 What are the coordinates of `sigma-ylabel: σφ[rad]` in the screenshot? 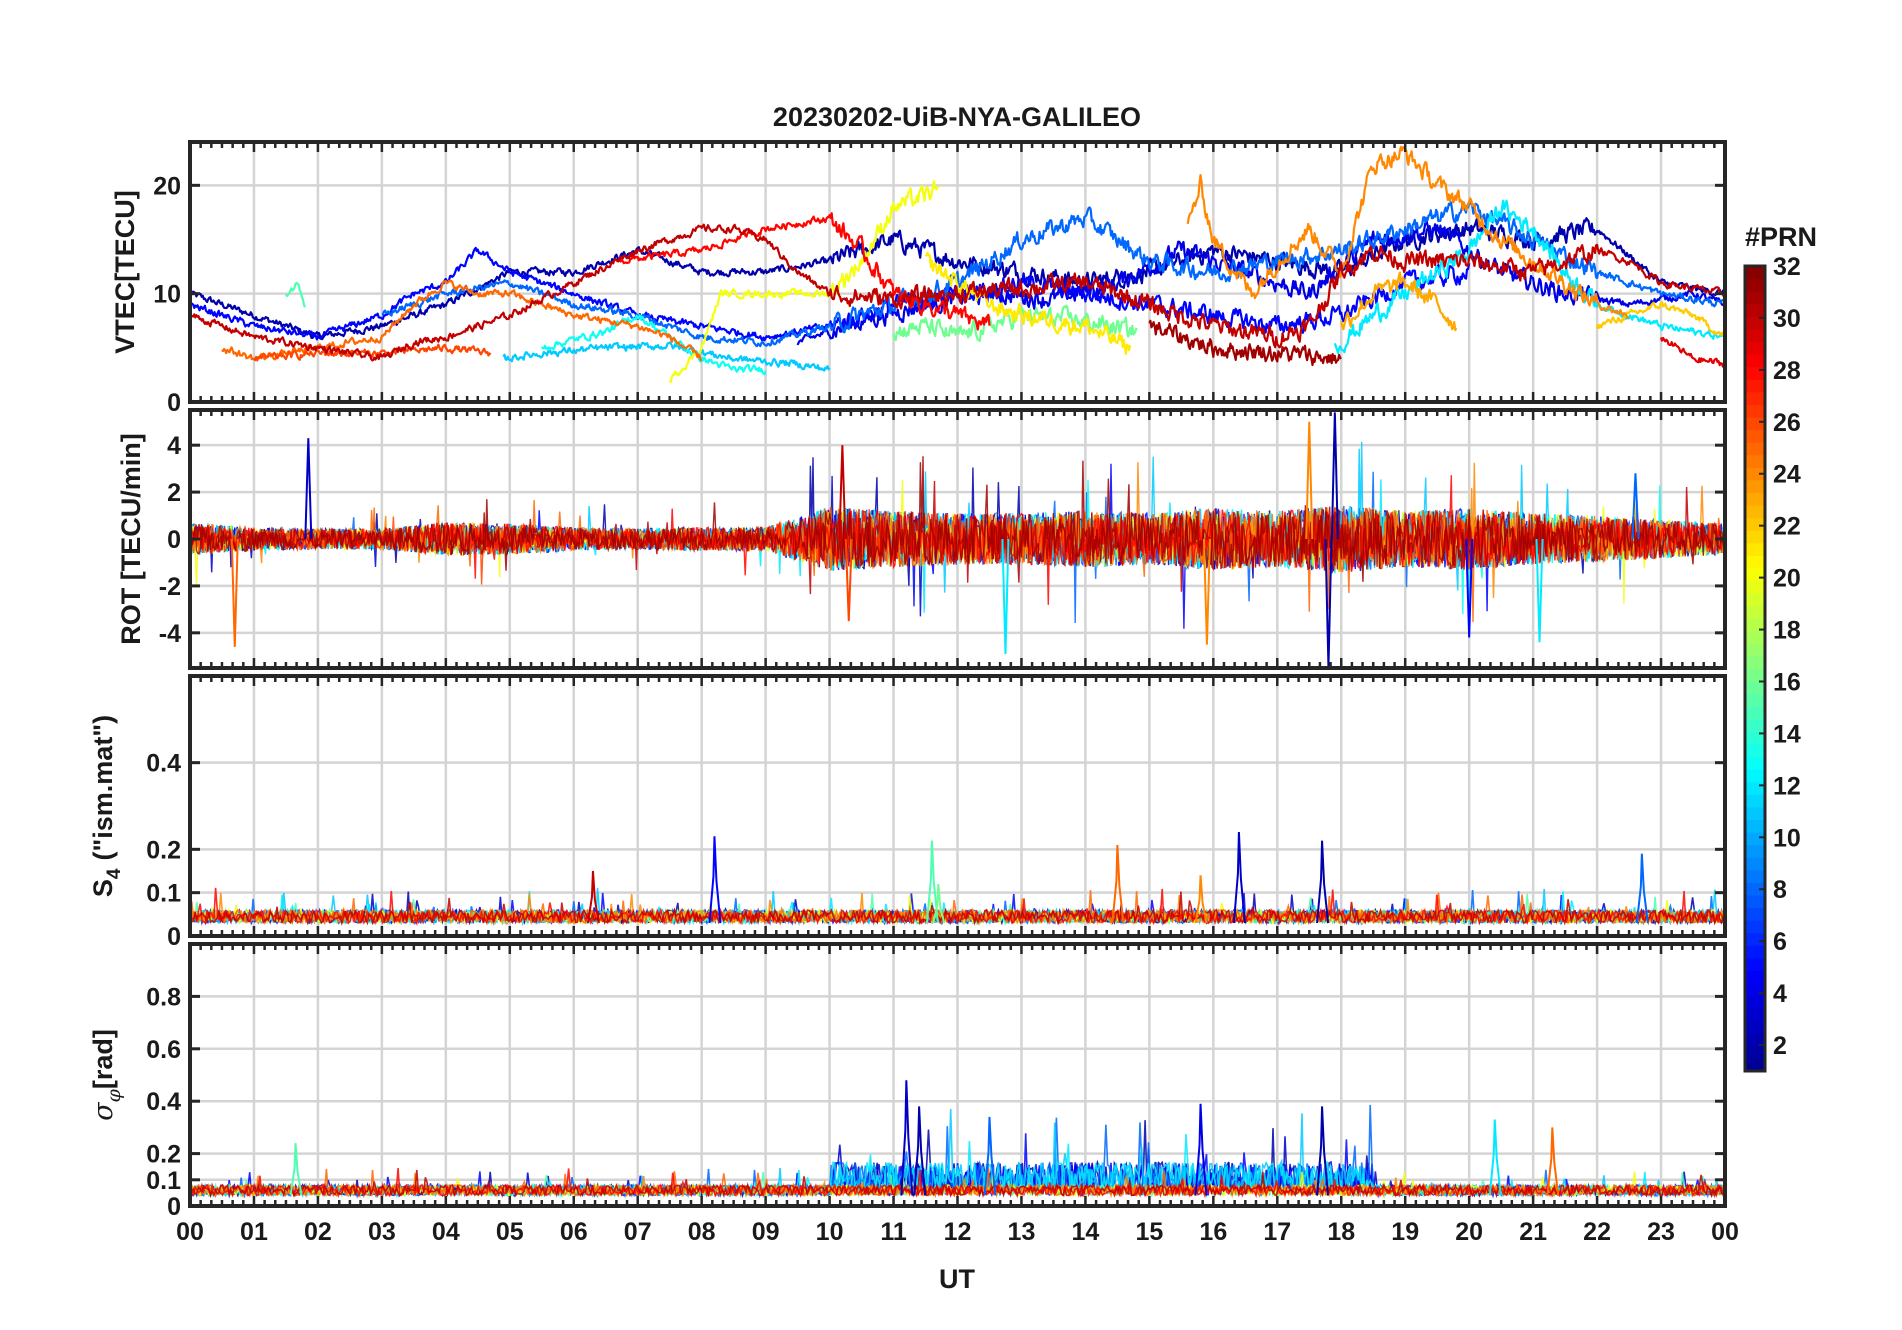 It's located at (106, 1075).